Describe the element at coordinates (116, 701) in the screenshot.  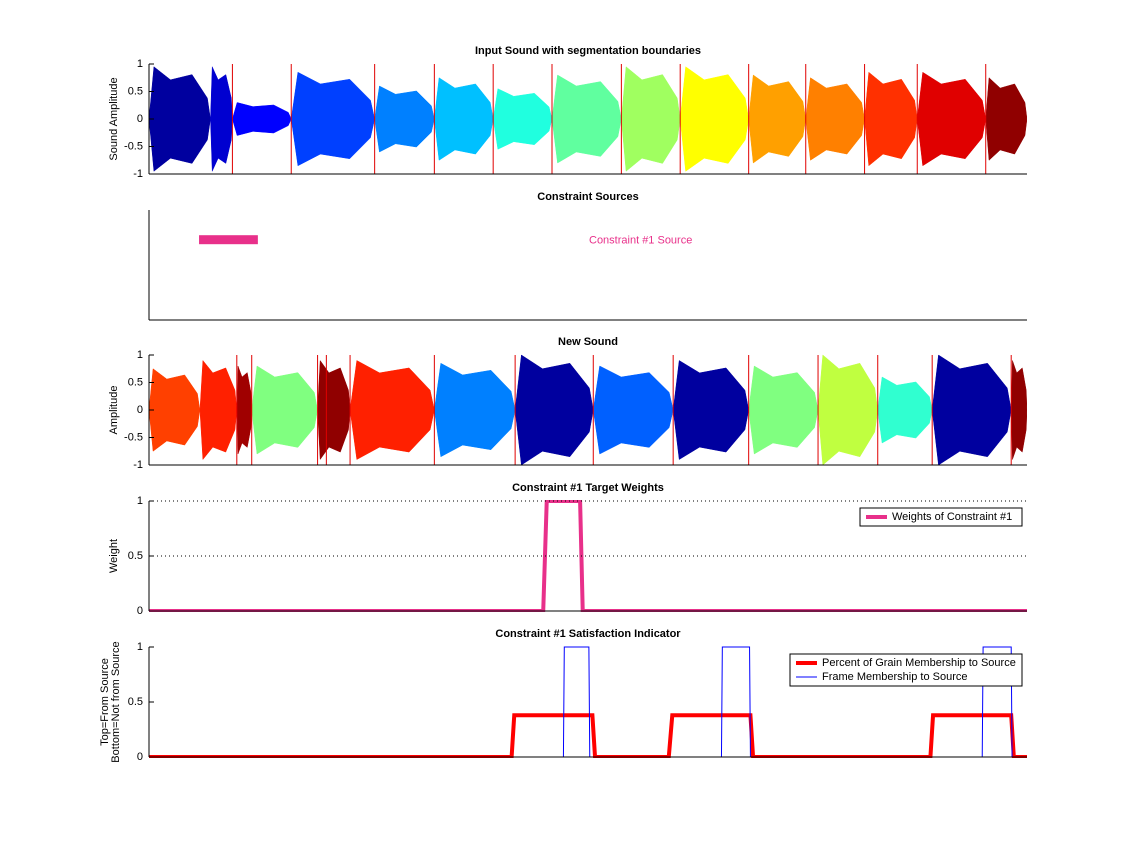
I see `y-axis-label: Bottom=Not from Source` at that location.